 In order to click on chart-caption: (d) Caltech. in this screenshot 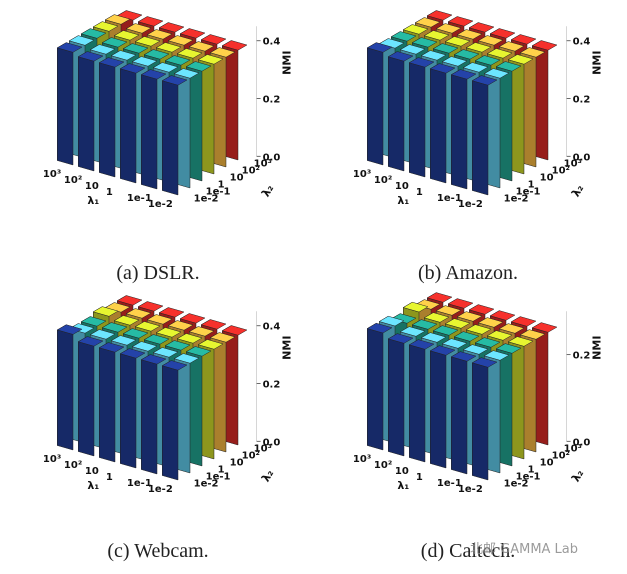, I will do `click(468, 551)`.